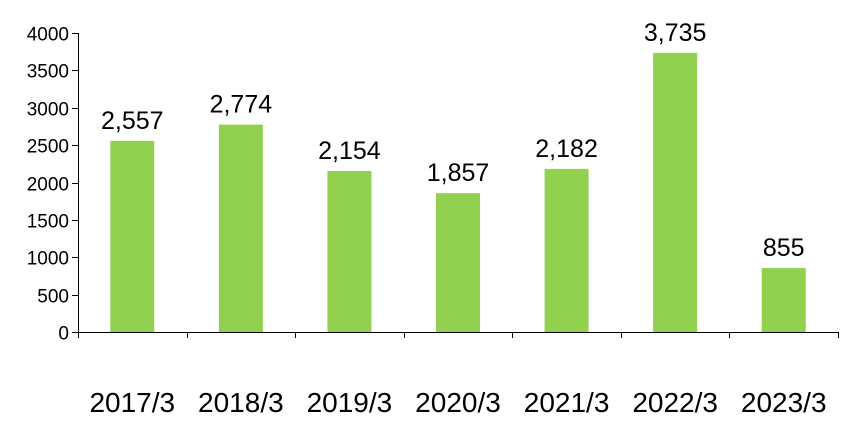 Image resolution: width=851 pixels, height=434 pixels. I want to click on y-tick-label: 2500, so click(48, 147).